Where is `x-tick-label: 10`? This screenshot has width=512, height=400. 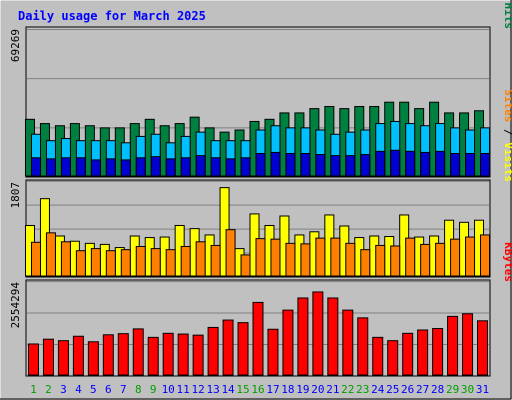 x-tick-label: 10 is located at coordinates (168, 389).